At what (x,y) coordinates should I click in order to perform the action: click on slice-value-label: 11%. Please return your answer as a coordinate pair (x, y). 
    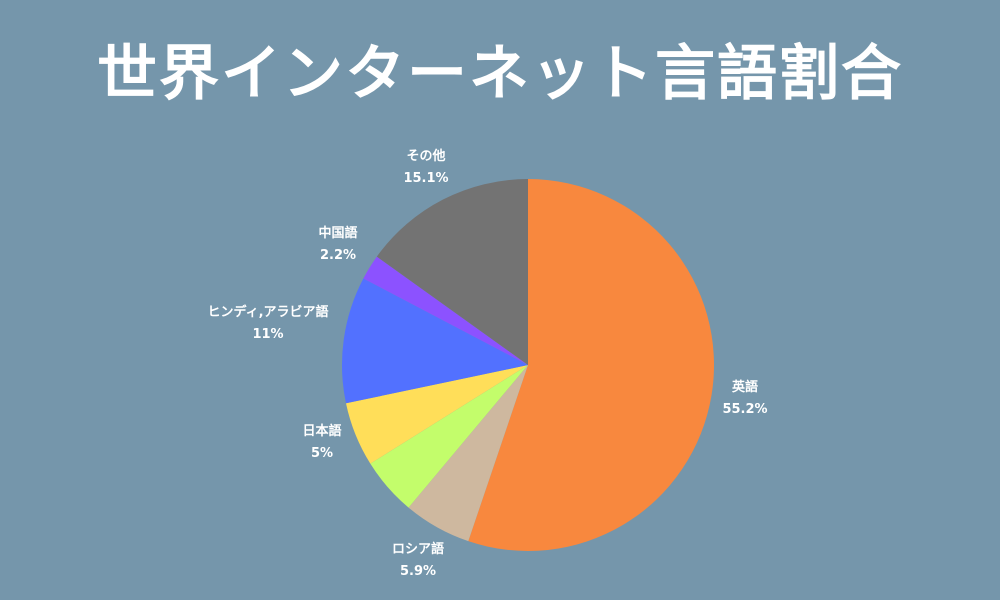
    Looking at the image, I should click on (267, 334).